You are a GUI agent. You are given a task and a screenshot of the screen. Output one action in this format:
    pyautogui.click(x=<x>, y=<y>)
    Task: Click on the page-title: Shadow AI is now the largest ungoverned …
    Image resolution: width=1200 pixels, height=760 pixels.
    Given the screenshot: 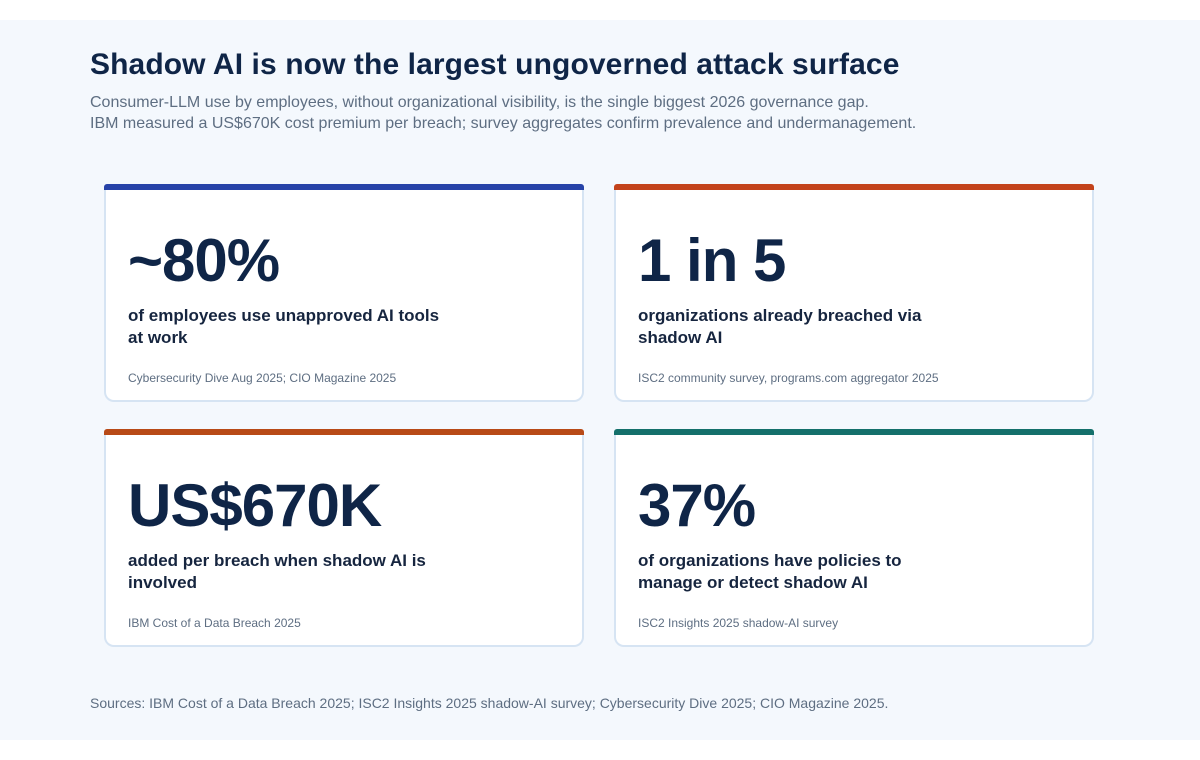 What is the action you would take?
    pyautogui.click(x=495, y=64)
    